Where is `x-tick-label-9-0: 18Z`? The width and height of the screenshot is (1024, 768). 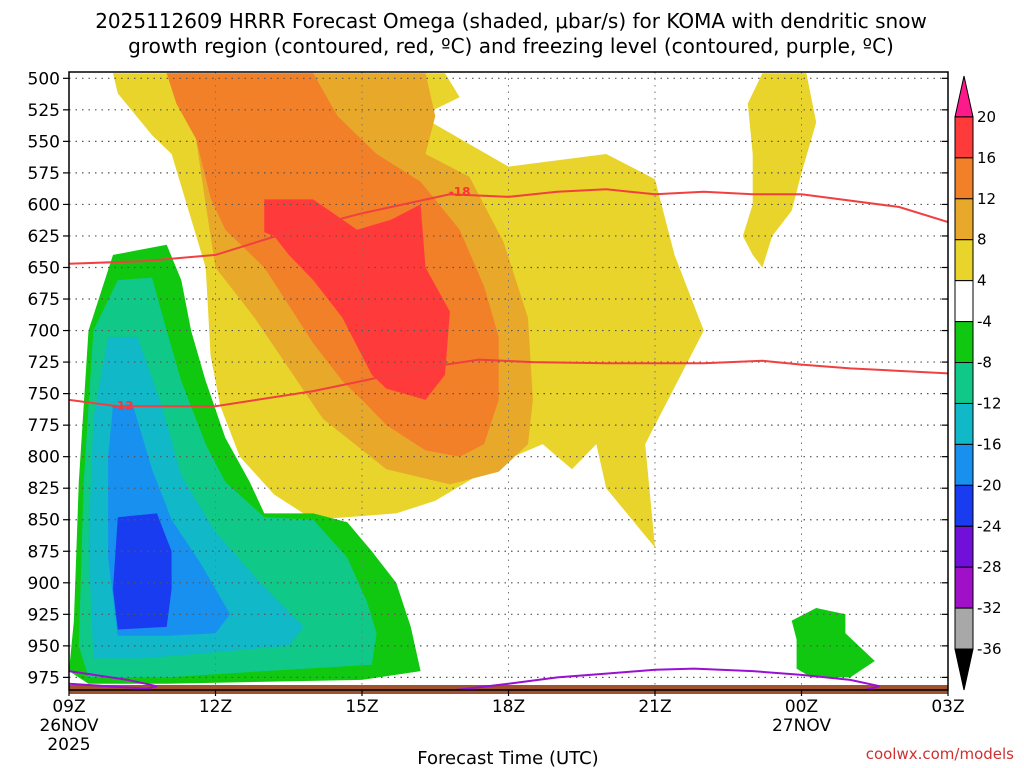 x-tick-label-9-0: 18Z is located at coordinates (508, 707).